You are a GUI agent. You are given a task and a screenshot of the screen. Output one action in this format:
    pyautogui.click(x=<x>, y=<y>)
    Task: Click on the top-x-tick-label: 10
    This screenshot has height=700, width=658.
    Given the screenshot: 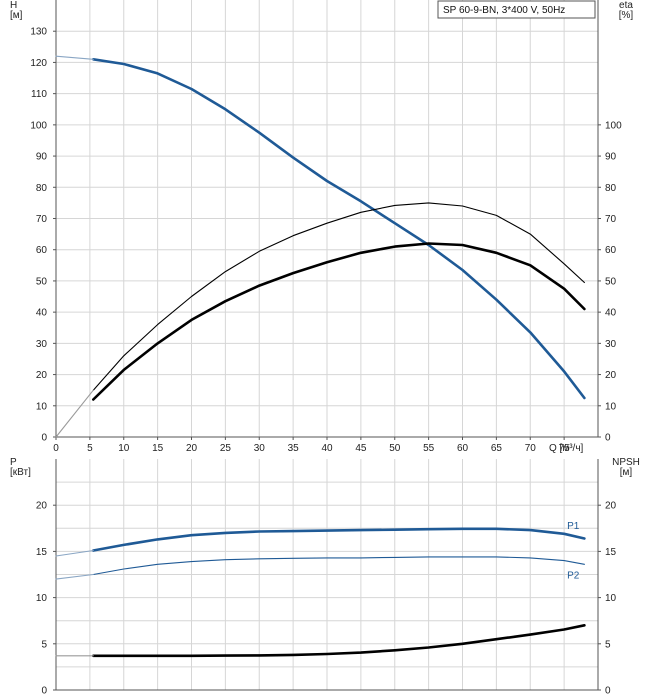 What is the action you would take?
    pyautogui.click(x=124, y=448)
    